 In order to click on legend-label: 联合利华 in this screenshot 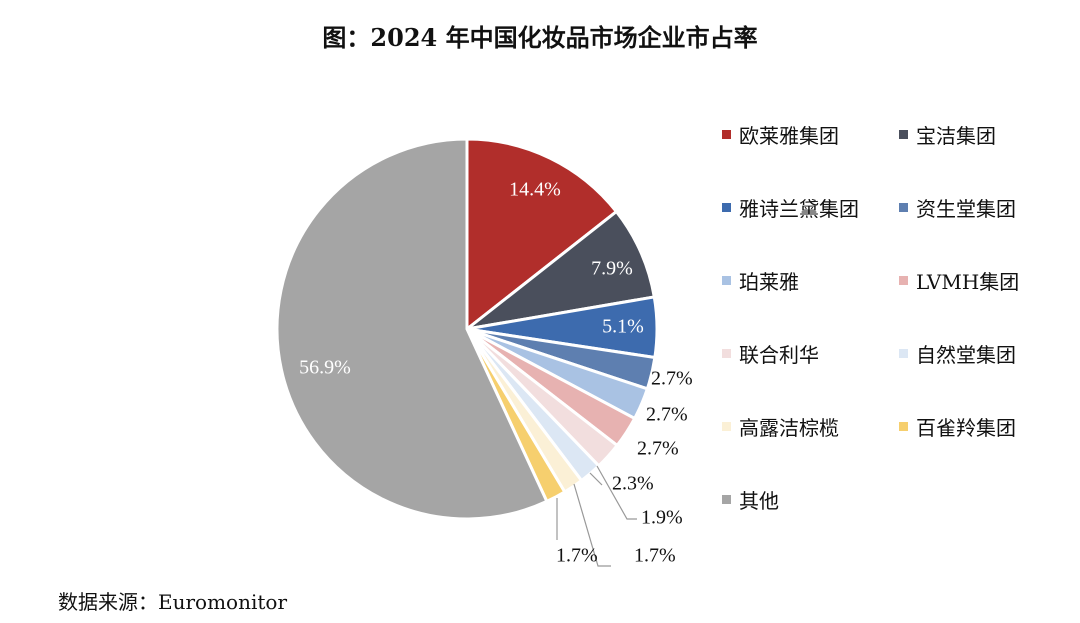, I will do `click(779, 355)`.